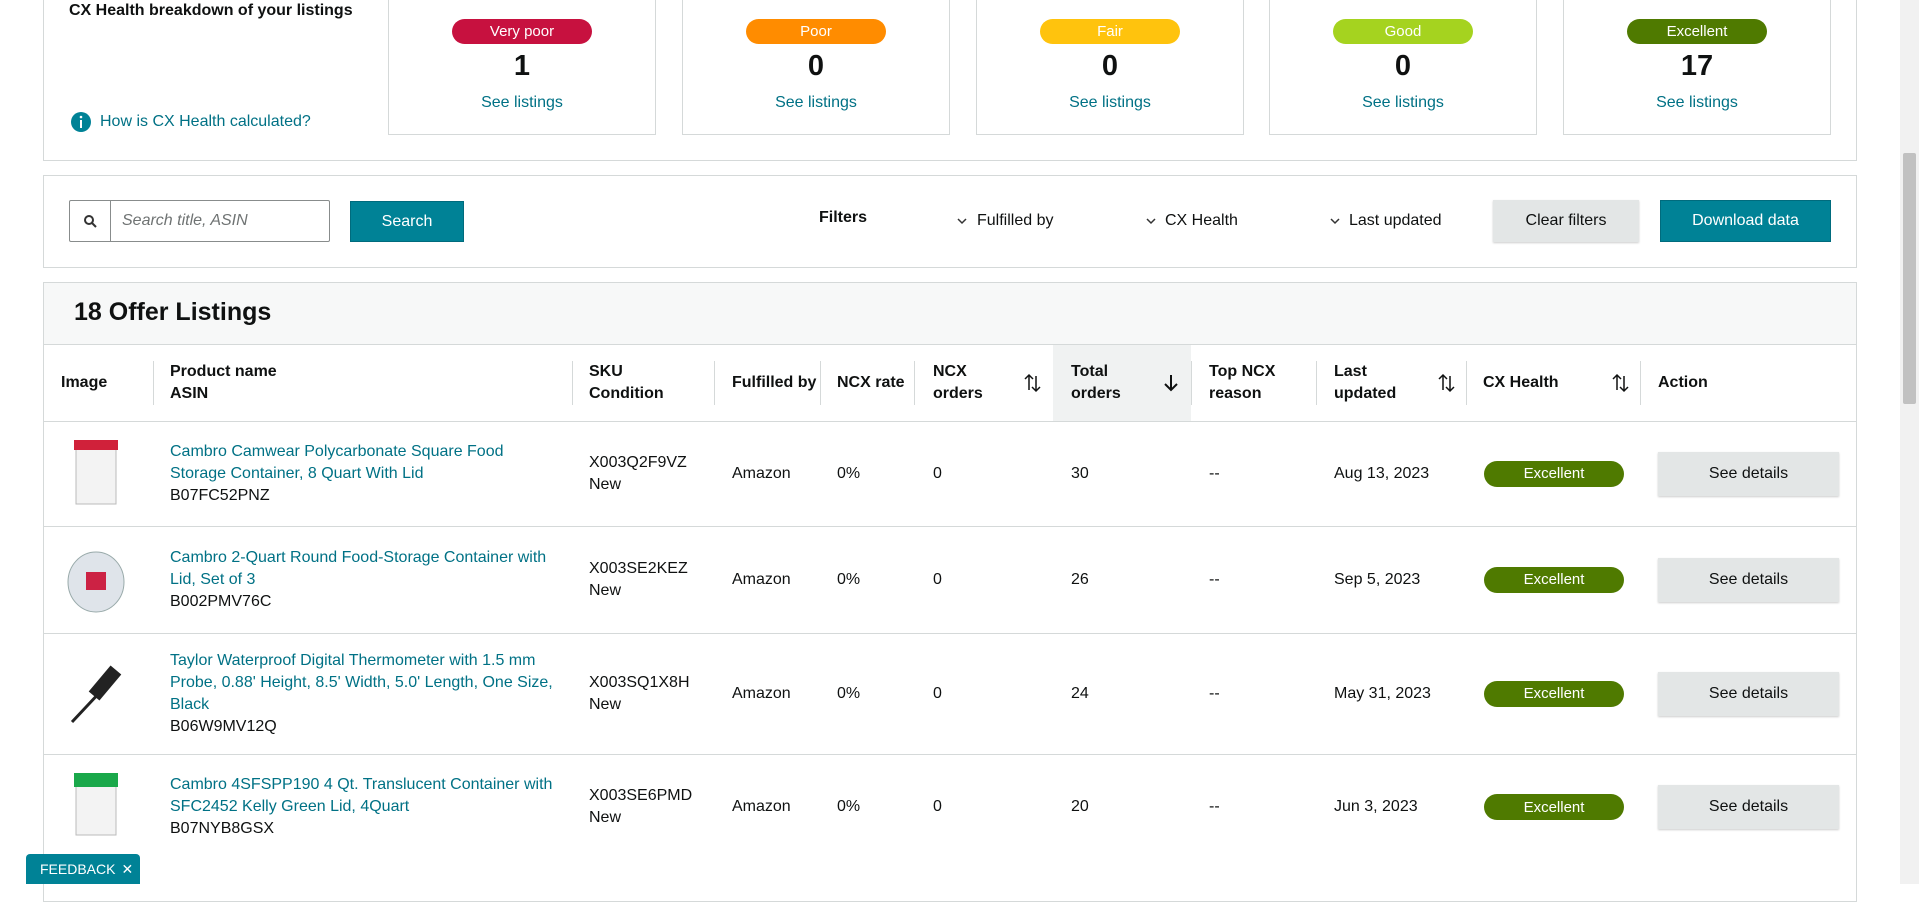 This screenshot has height=902, width=1919. Describe the element at coordinates (1080, 473) in the screenshot. I see `total-orders: 30` at that location.